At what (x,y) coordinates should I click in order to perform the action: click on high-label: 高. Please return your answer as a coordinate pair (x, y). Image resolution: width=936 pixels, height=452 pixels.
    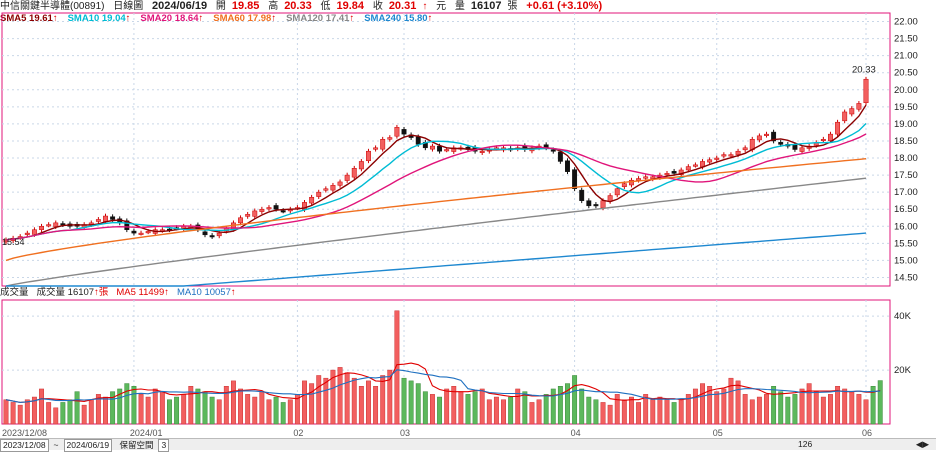
    Looking at the image, I should click on (273, 6).